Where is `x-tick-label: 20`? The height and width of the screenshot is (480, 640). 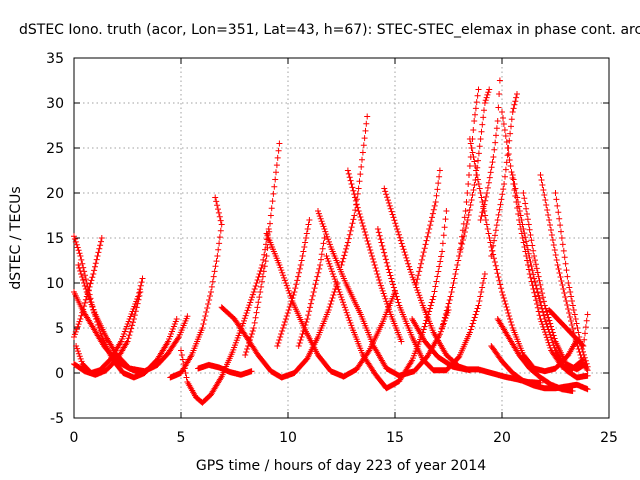 x-tick-label: 20 is located at coordinates (502, 438).